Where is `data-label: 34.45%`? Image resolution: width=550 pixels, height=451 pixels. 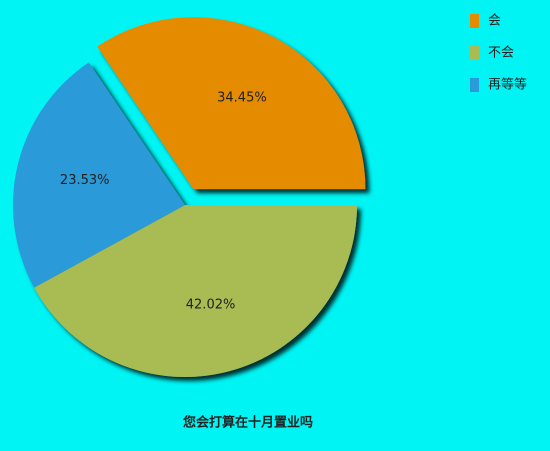 data-label: 34.45% is located at coordinates (242, 97).